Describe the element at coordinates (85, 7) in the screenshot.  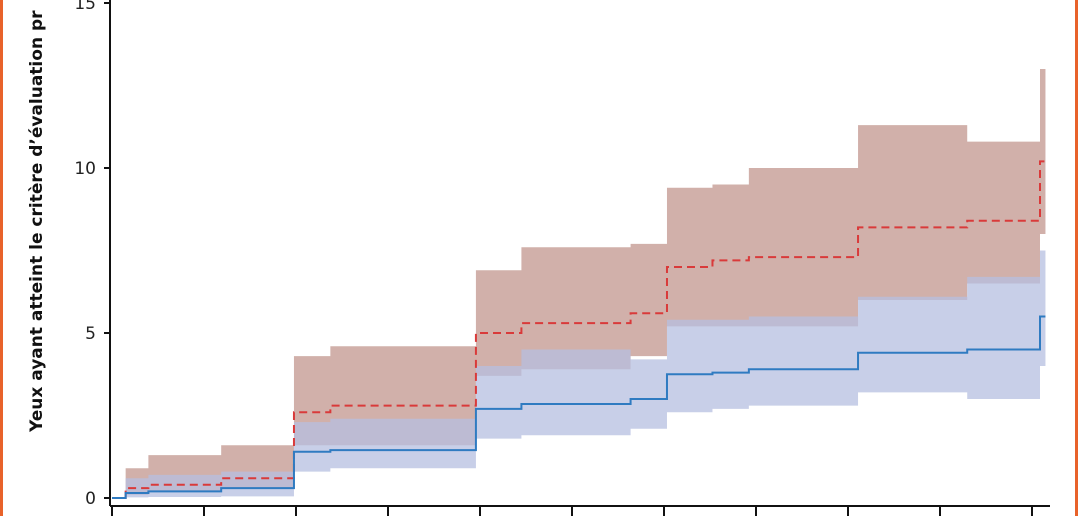
I see `y-tick-label: 15` at that location.